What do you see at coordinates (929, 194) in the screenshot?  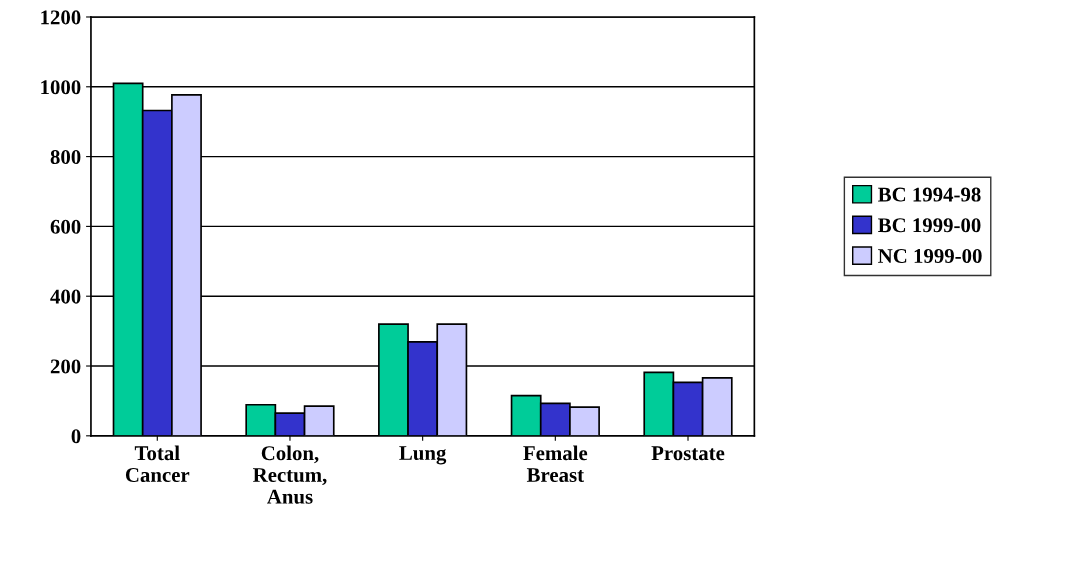 I see `legend-label: BC 1994-98` at bounding box center [929, 194].